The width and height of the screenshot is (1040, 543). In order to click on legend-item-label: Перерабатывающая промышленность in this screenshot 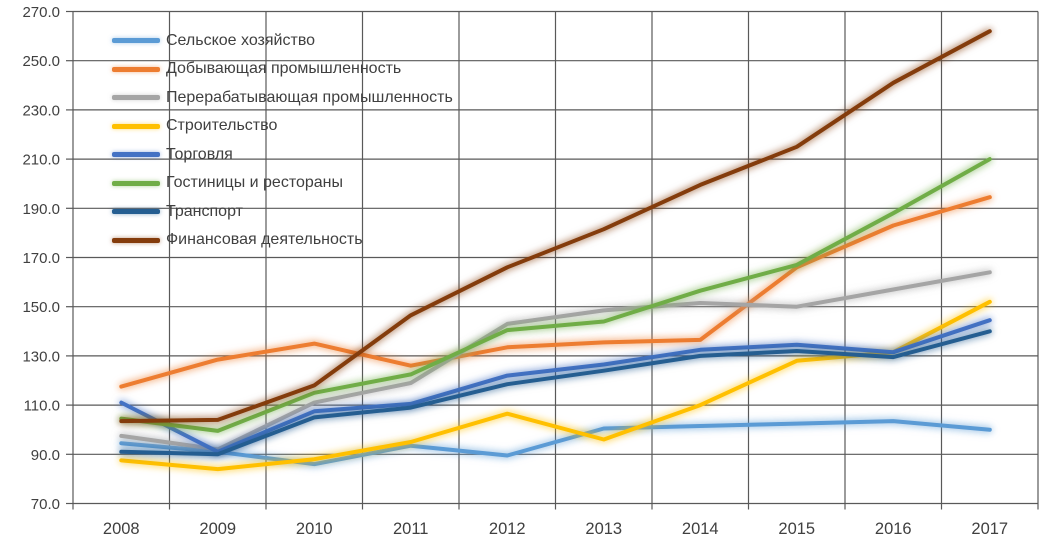, I will do `click(309, 97)`.